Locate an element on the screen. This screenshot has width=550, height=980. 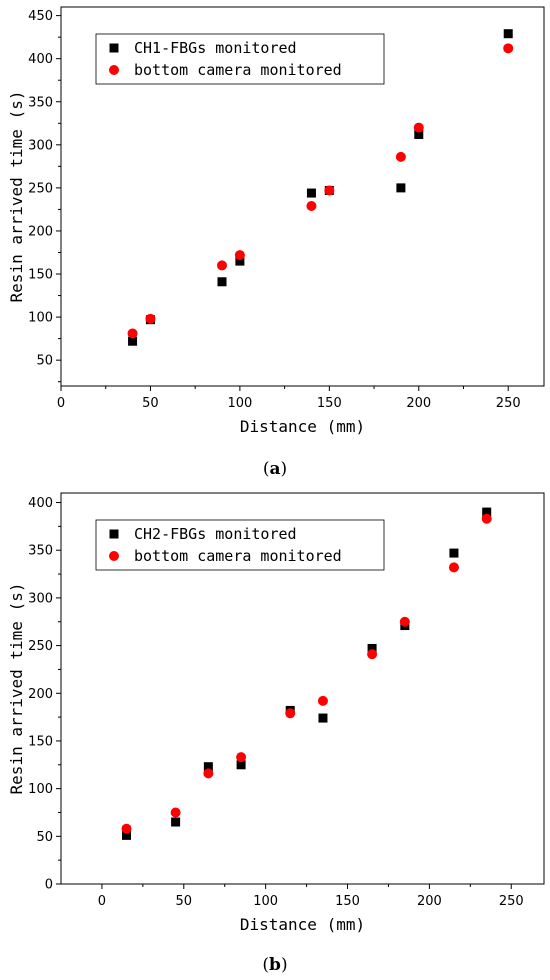
legend-label: CH2-FBGs monitored is located at coordinates (215, 534).